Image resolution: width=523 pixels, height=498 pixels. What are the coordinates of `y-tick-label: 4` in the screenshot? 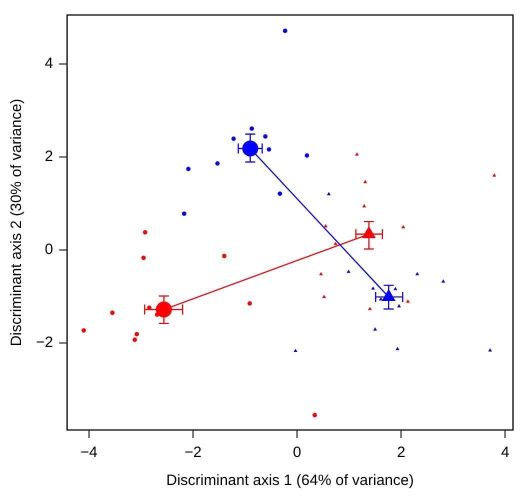 It's located at (49, 63).